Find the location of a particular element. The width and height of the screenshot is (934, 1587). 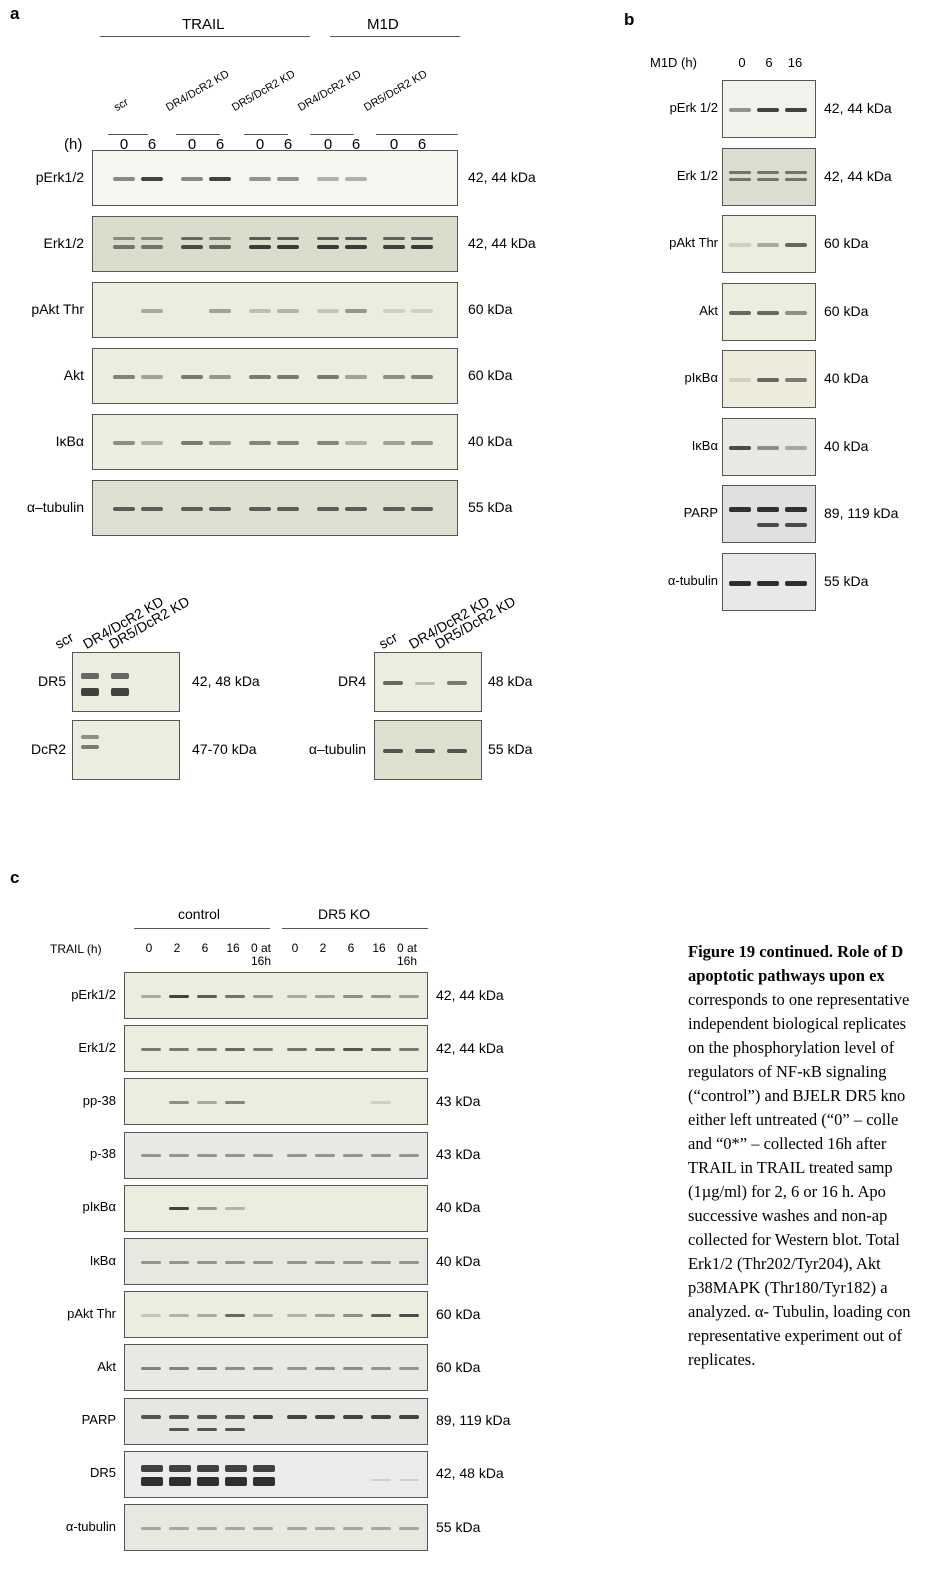

c-kda-label: 43 kDa is located at coordinates (458, 1154).